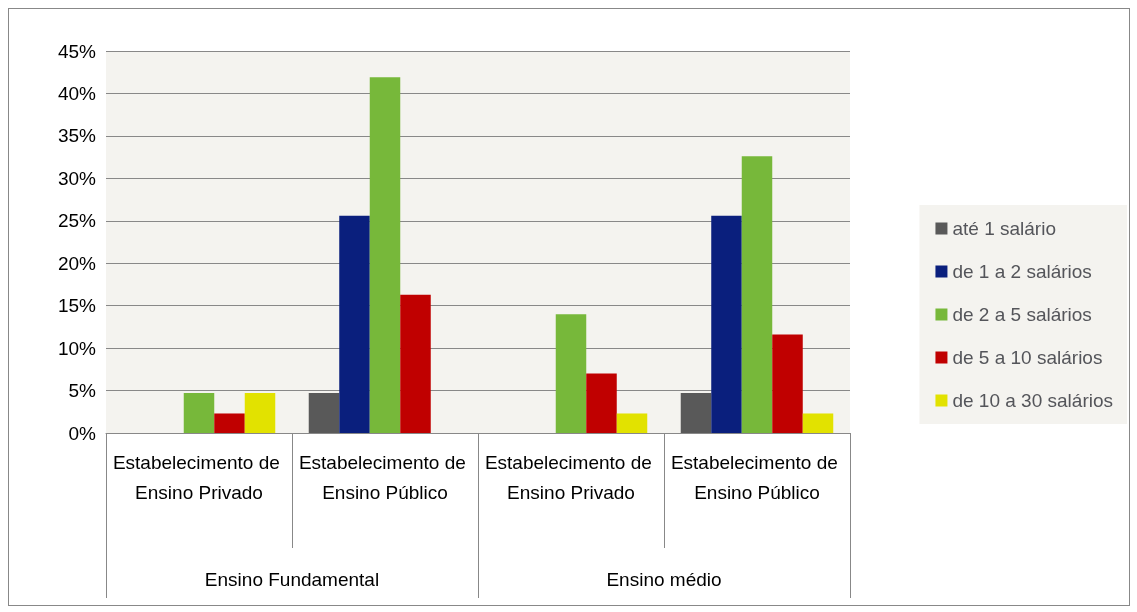 This screenshot has width=1137, height=612. I want to click on legend-label: até 1 salário, so click(1004, 228).